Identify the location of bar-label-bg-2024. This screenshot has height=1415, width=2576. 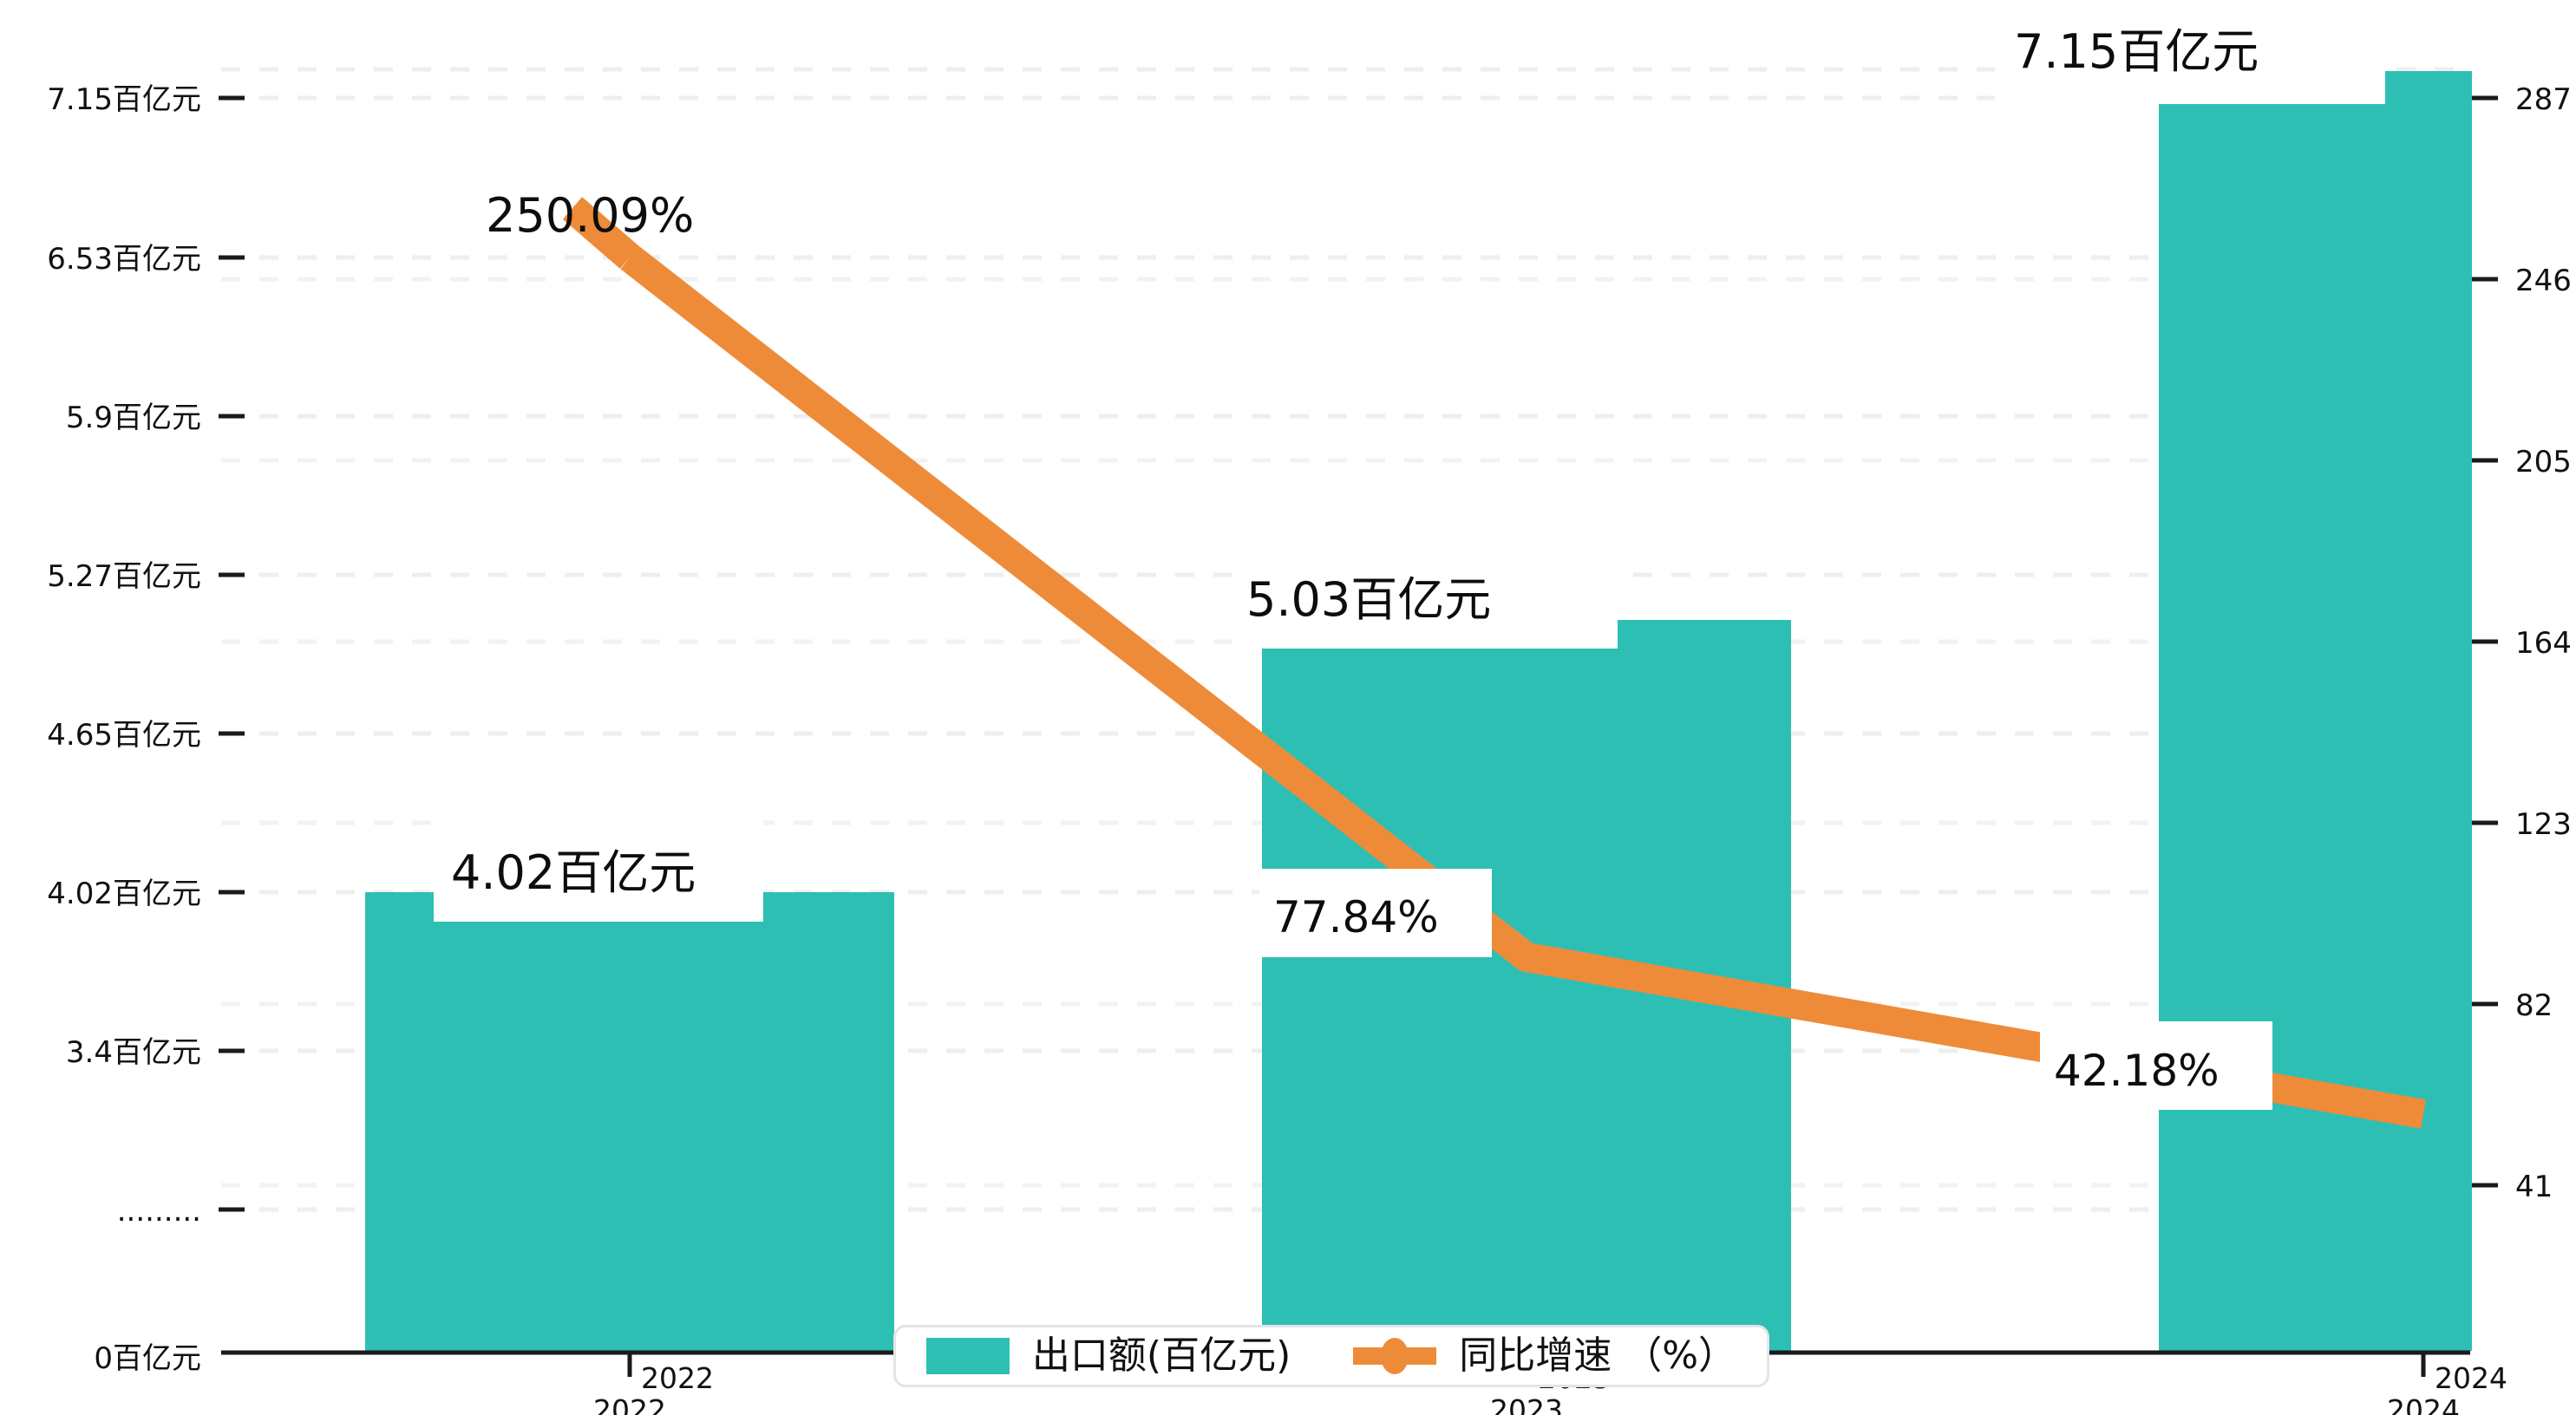
(2190, 52).